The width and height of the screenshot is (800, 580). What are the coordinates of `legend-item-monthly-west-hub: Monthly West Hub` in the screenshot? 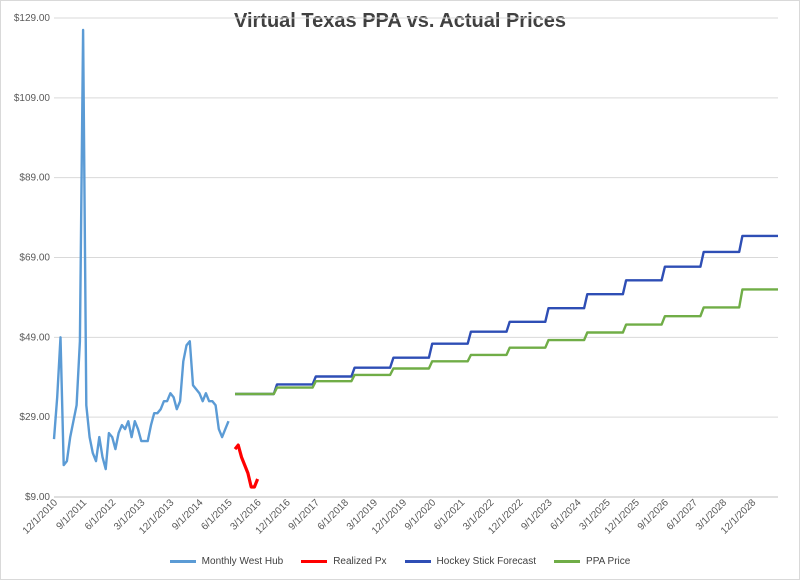 It's located at (226, 561).